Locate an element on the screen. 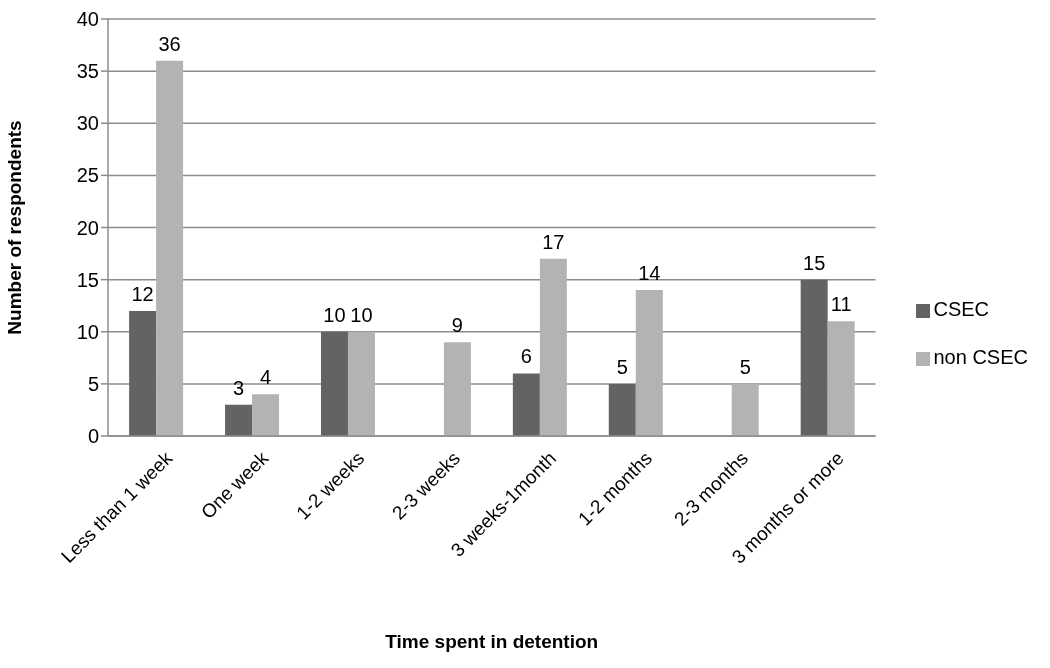 The width and height of the screenshot is (1050, 668). data-label: 4 is located at coordinates (265, 377).